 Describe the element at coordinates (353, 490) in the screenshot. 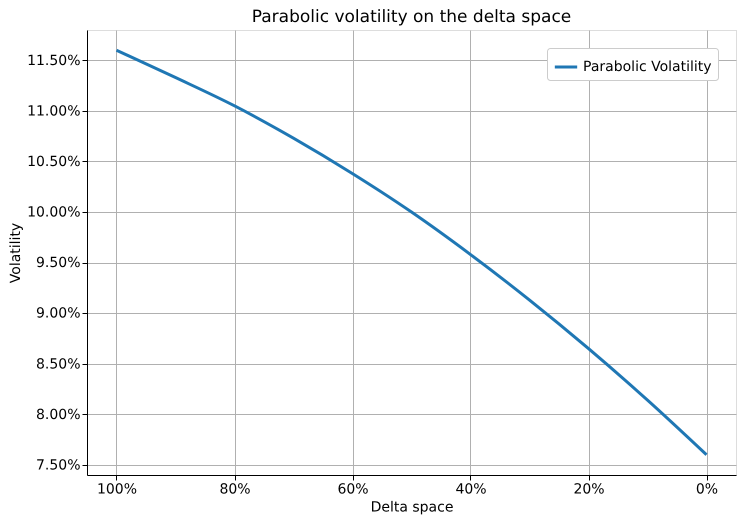

I see `x-tick-label: 60%` at that location.